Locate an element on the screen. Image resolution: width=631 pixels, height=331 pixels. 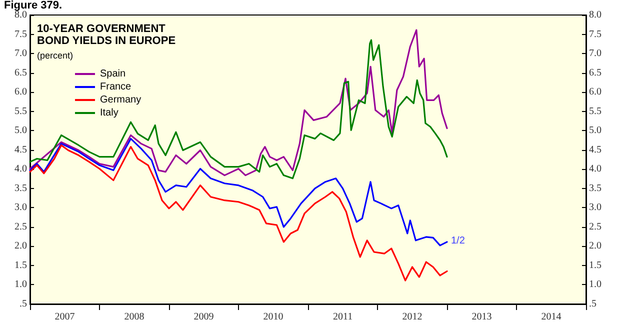
y2-tick-label: 8.0 is located at coordinates (595, 15).